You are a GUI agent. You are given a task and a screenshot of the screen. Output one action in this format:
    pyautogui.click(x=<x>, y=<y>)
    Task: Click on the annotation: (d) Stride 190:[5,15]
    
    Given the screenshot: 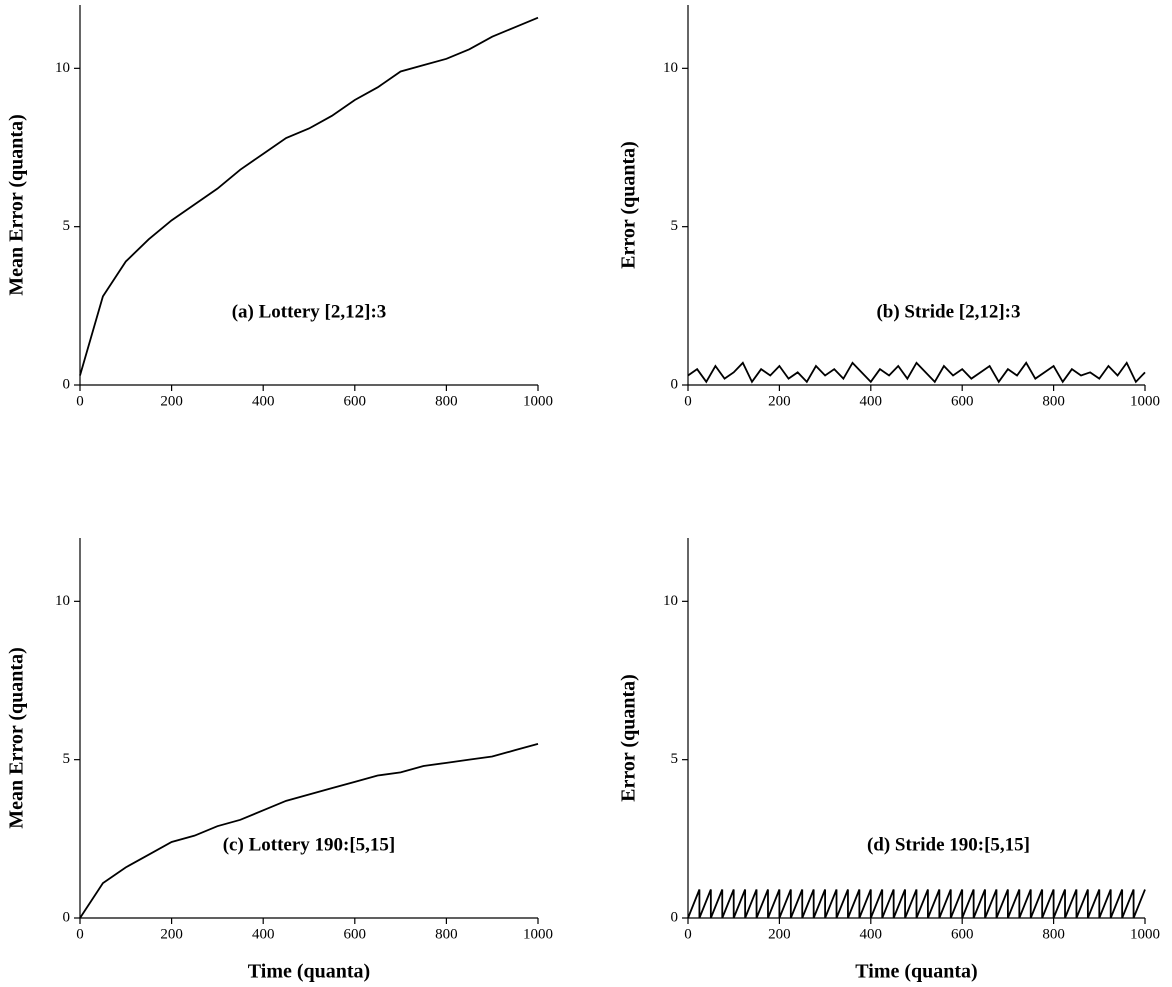 What is the action you would take?
    pyautogui.click(x=948, y=844)
    